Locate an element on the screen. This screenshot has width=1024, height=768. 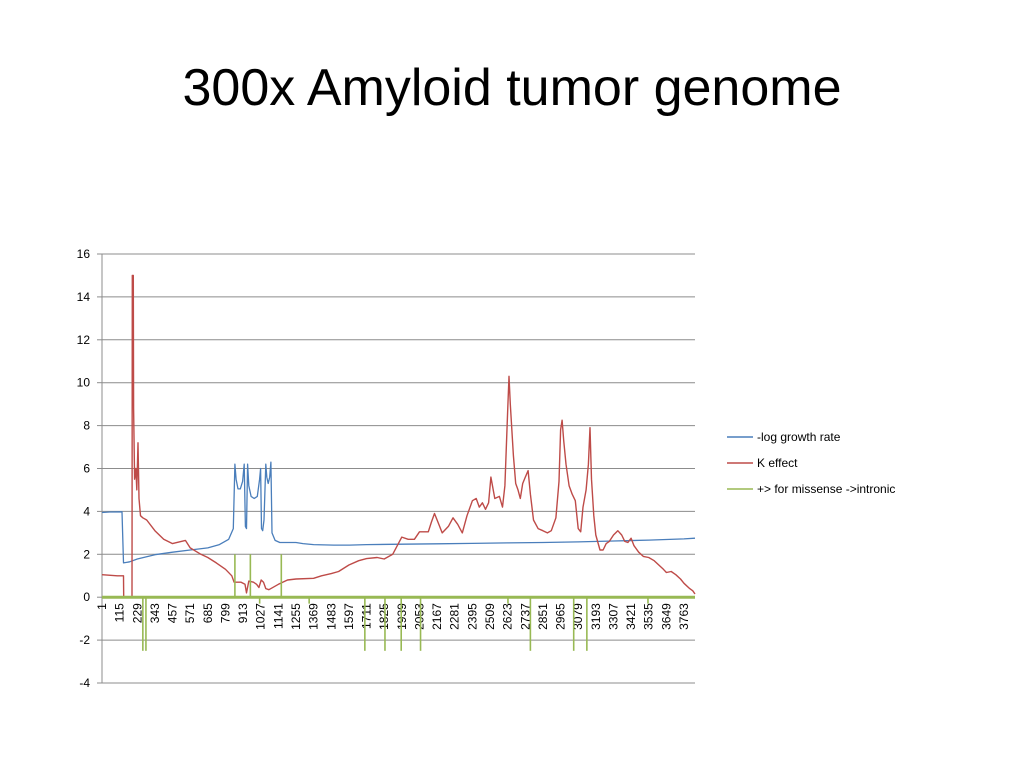
y-tick-label: 14 is located at coordinates (84, 297).